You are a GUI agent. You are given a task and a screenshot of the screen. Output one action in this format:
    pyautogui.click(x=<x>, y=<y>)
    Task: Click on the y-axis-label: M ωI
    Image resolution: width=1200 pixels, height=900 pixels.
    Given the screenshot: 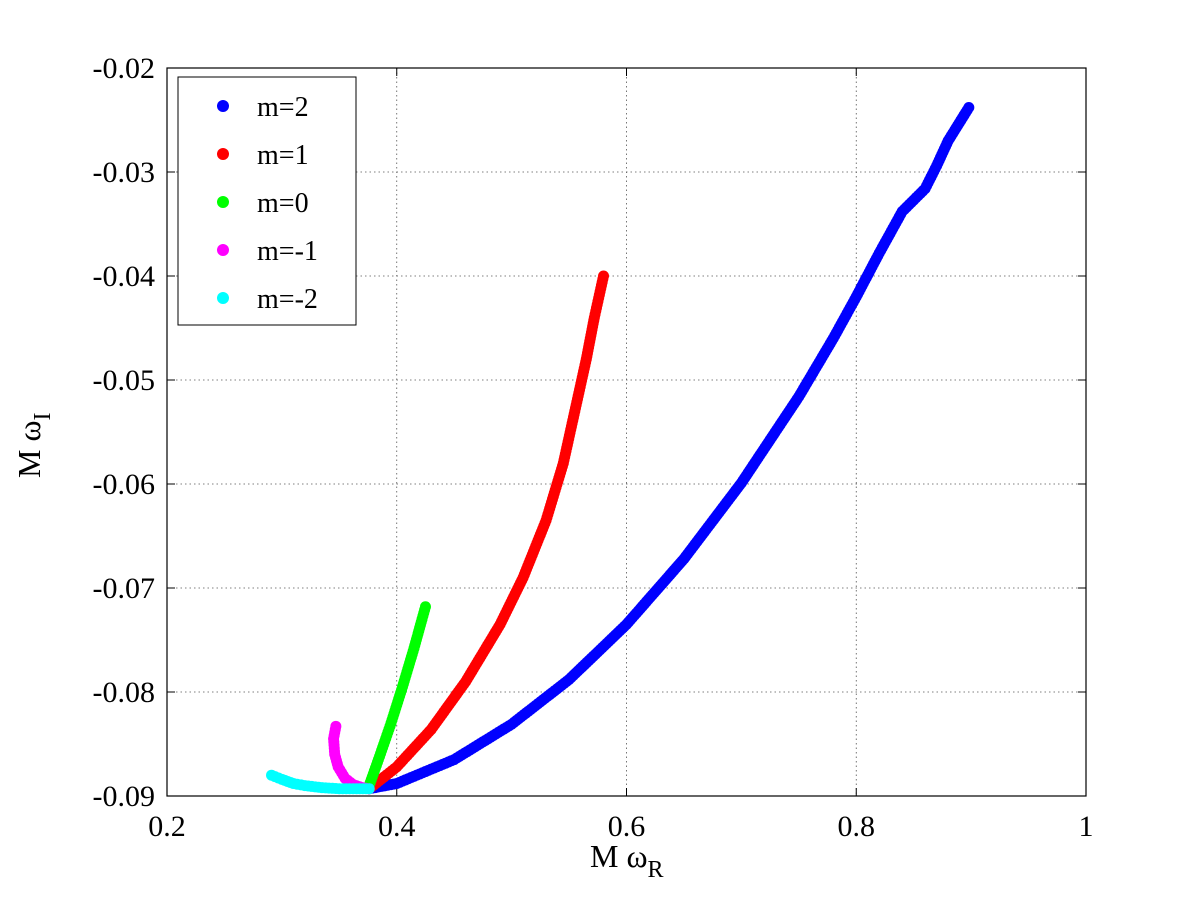 What is the action you would take?
    pyautogui.click(x=33, y=445)
    